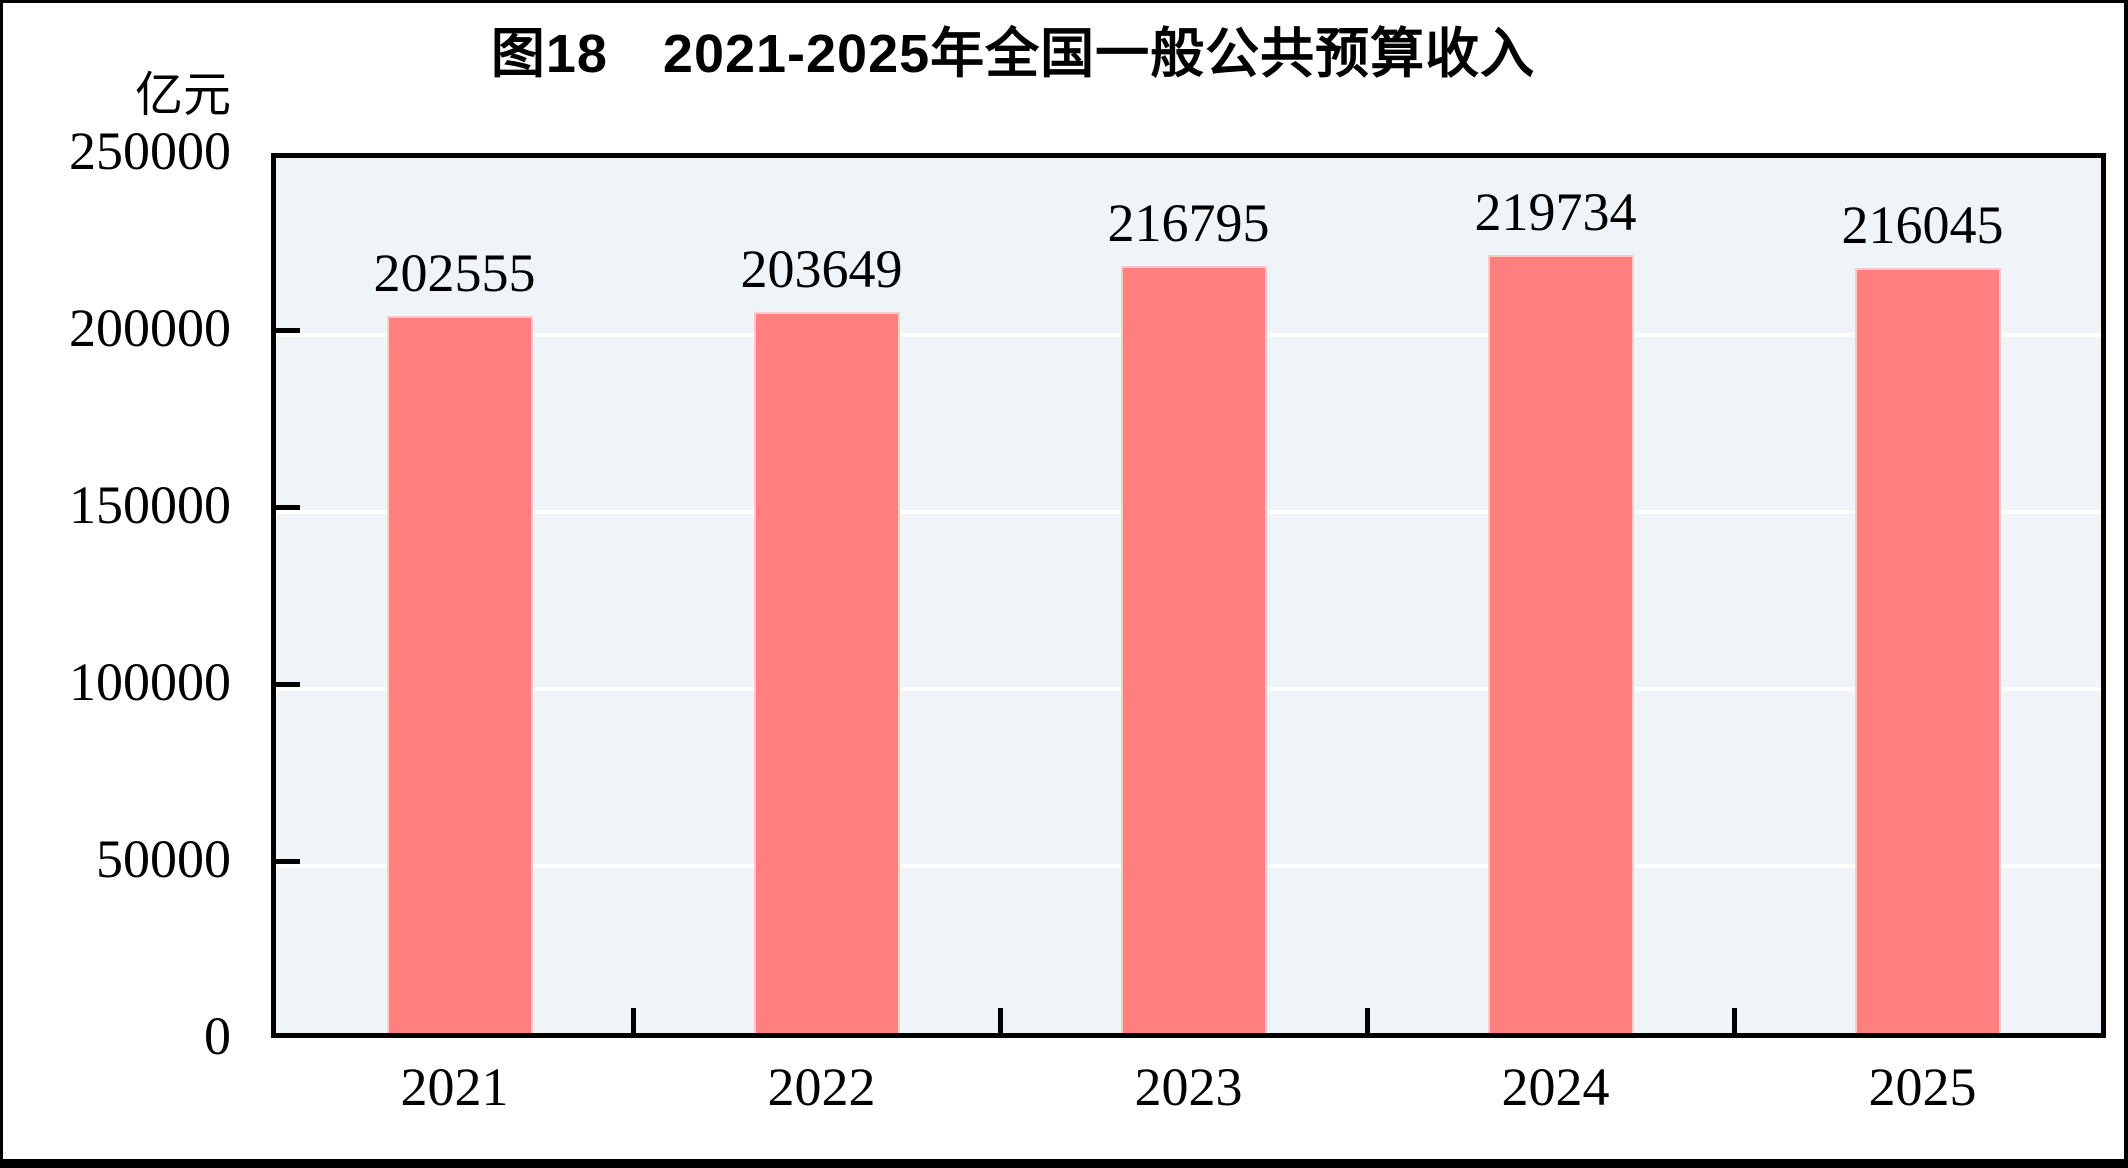 This screenshot has width=2128, height=1168. What do you see at coordinates (1922, 225) in the screenshot?
I see `bar-value-label: 216045` at bounding box center [1922, 225].